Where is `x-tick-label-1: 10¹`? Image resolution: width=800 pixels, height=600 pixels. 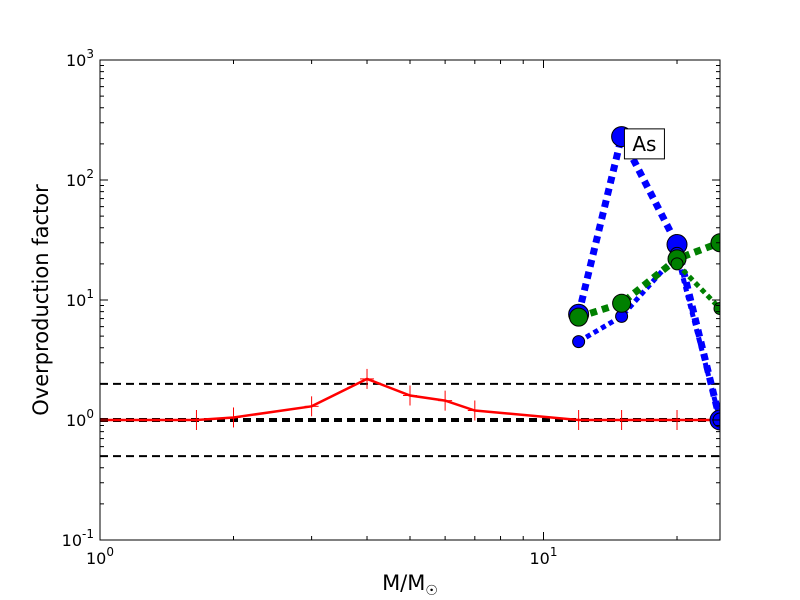 x-tick-label-1: 10¹ is located at coordinates (544, 556).